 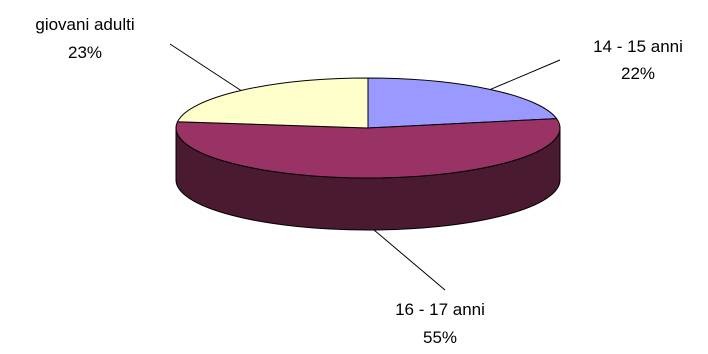 What do you see at coordinates (205, 67) in the screenshot?
I see `leader-line-giovani-adulti` at bounding box center [205, 67].